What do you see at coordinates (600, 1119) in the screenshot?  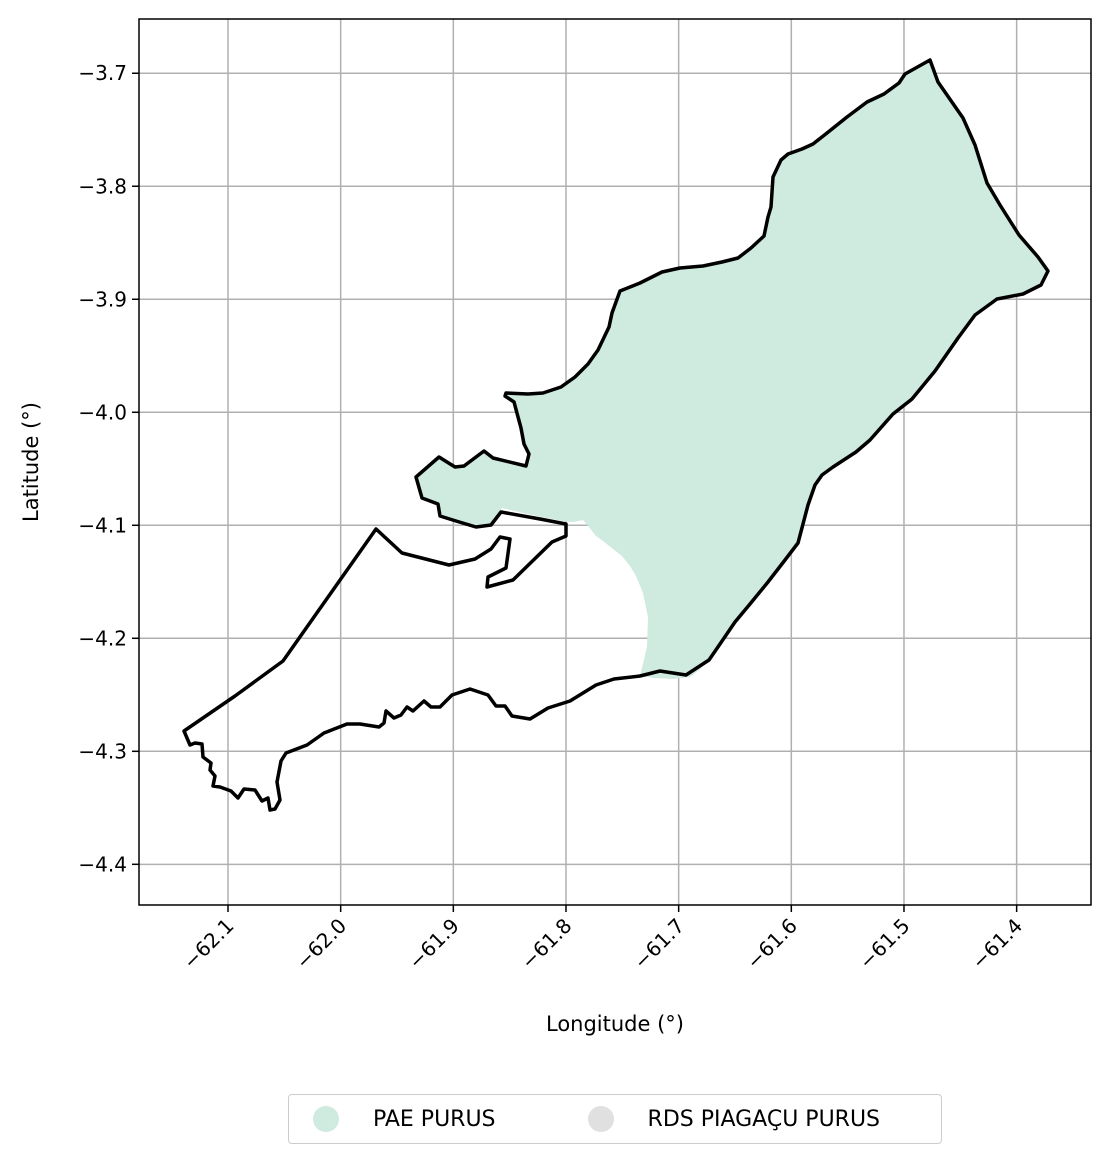 I see `legend-marker-rds-piagacu-purus` at bounding box center [600, 1119].